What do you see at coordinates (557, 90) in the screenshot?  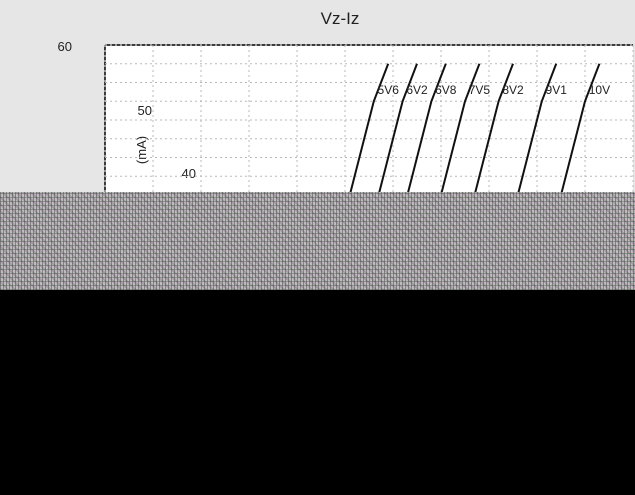 I see `series-label-9v1: 9V1` at bounding box center [557, 90].